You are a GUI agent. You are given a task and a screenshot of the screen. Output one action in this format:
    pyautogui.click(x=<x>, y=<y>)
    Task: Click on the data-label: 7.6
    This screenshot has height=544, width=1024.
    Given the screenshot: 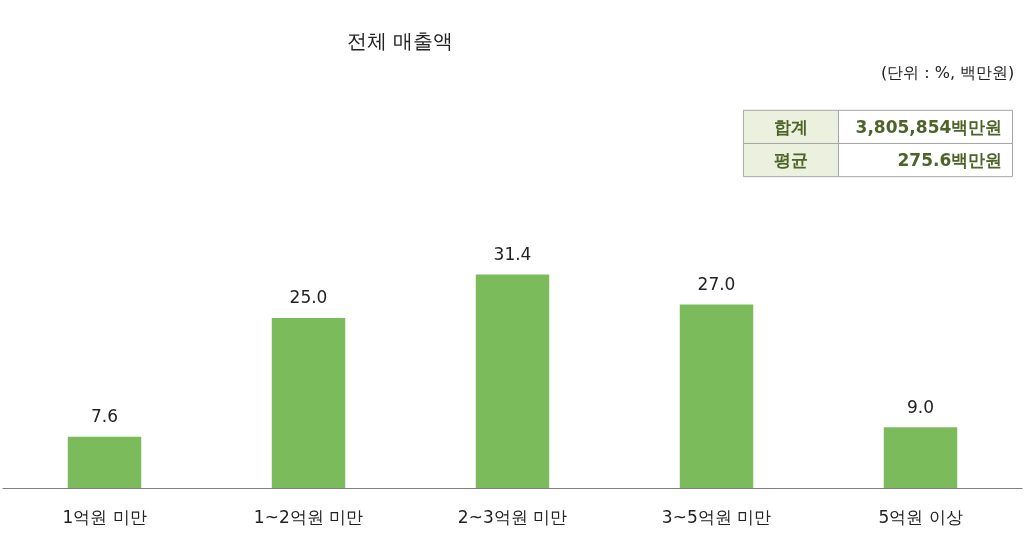 What is the action you would take?
    pyautogui.click(x=104, y=416)
    